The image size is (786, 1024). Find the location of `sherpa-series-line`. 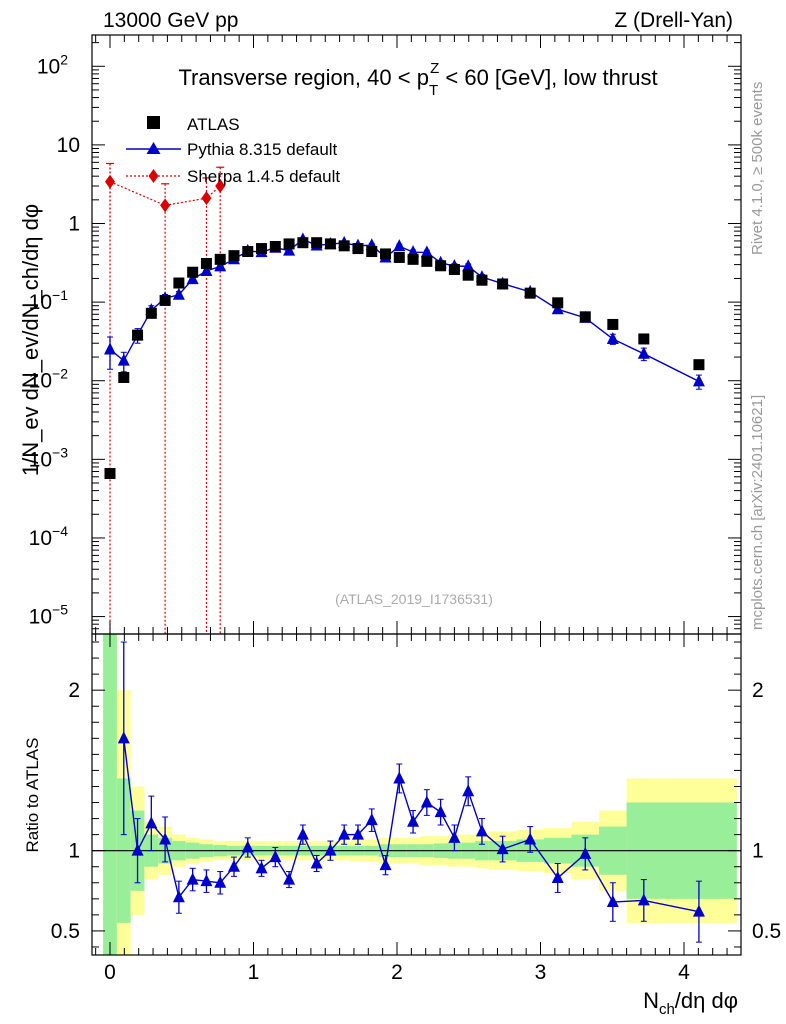

sherpa-series-line is located at coordinates (165, 194).